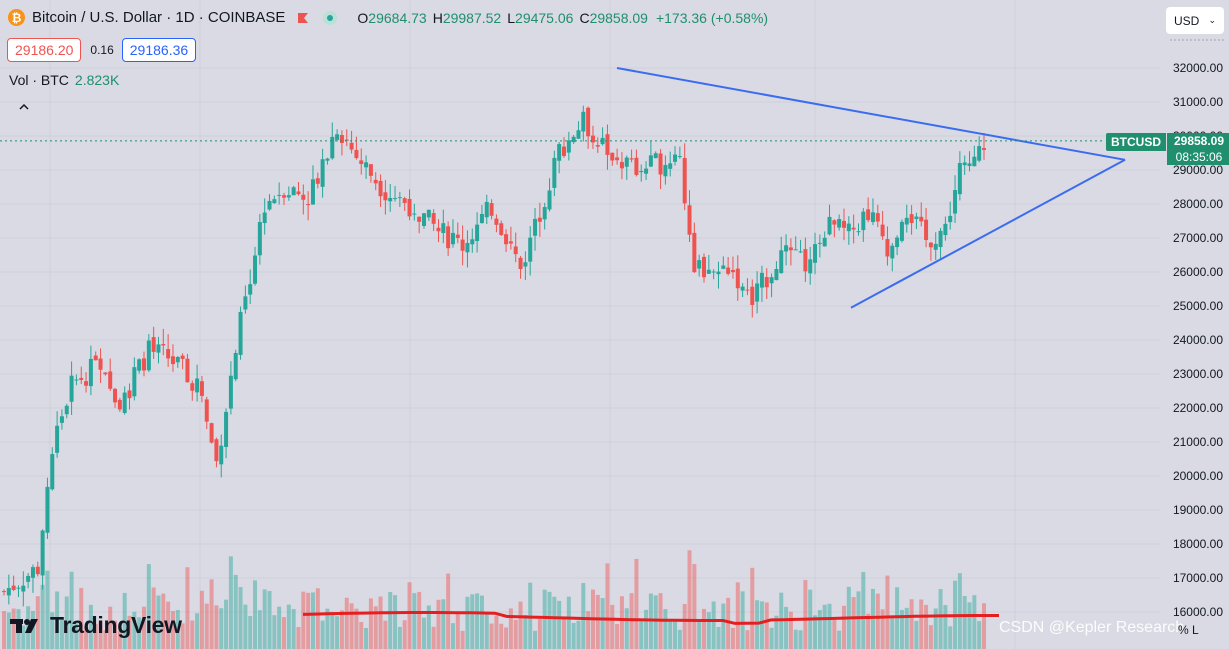 Image resolution: width=1229 pixels, height=649 pixels. I want to click on y-tick-label: 24000.00, so click(1198, 340).